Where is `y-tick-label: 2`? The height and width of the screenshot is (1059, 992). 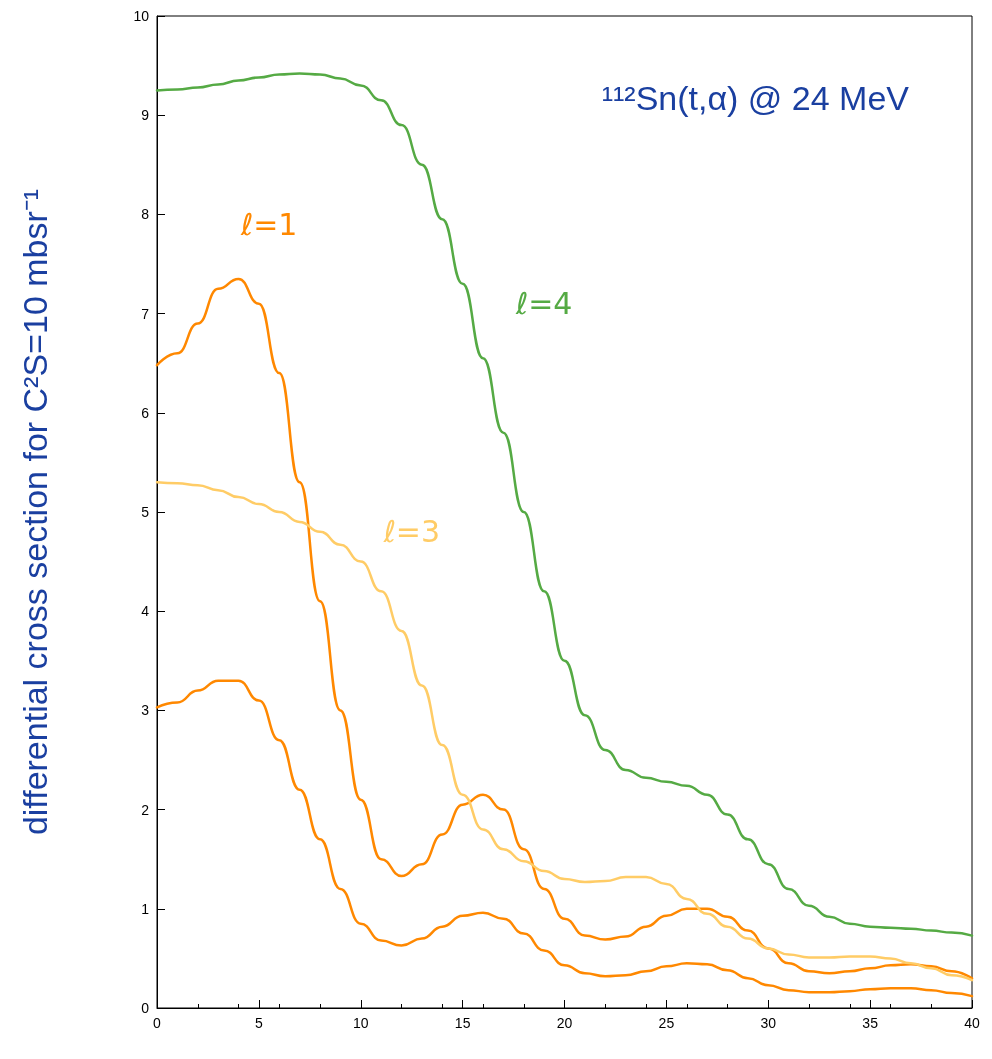 y-tick-label: 2 is located at coordinates (145, 809).